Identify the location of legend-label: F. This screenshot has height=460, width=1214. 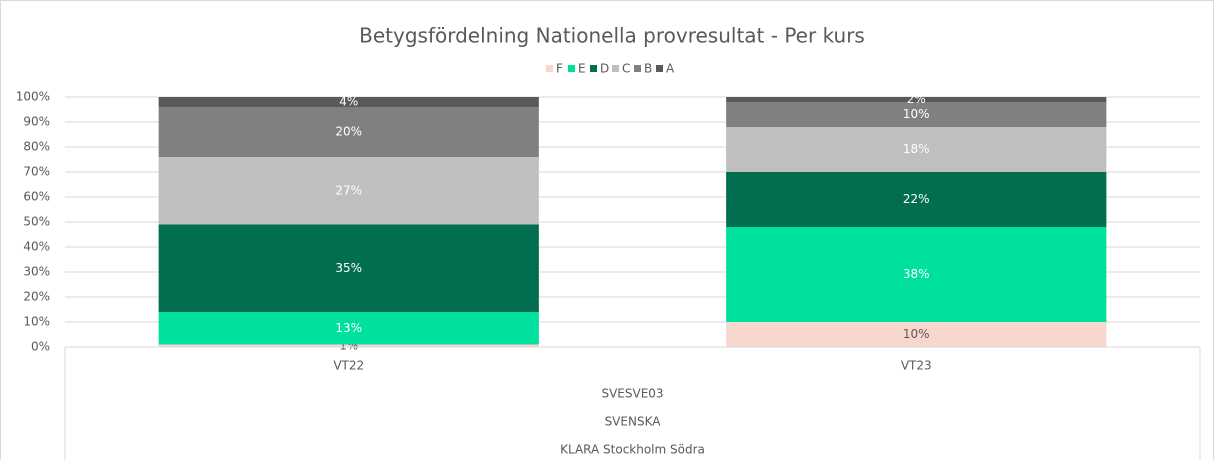
(559, 69).